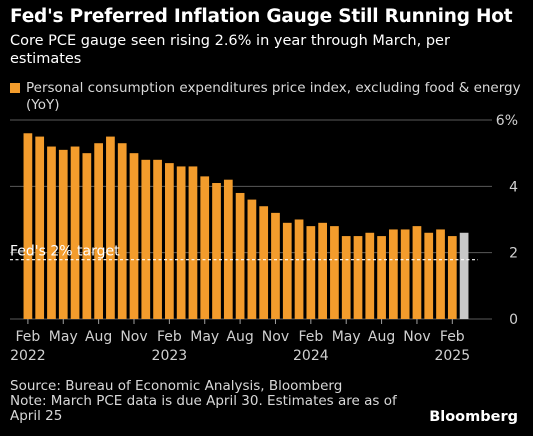 The height and width of the screenshot is (436, 533). I want to click on y-tick-label: 6%, so click(507, 121).